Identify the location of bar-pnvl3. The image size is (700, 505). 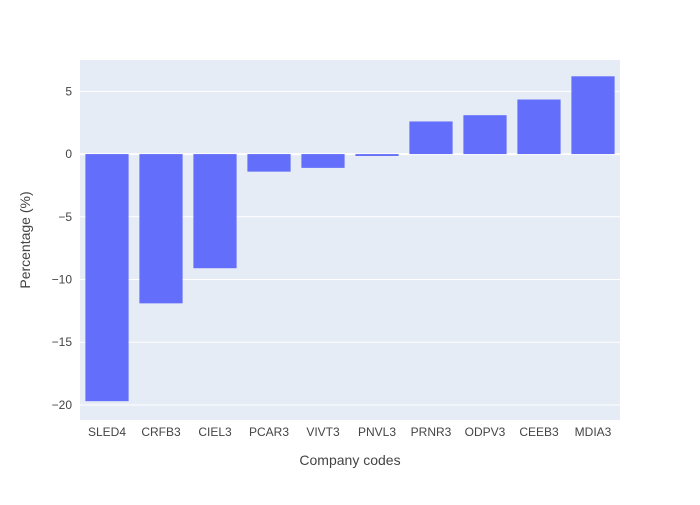
(377, 155).